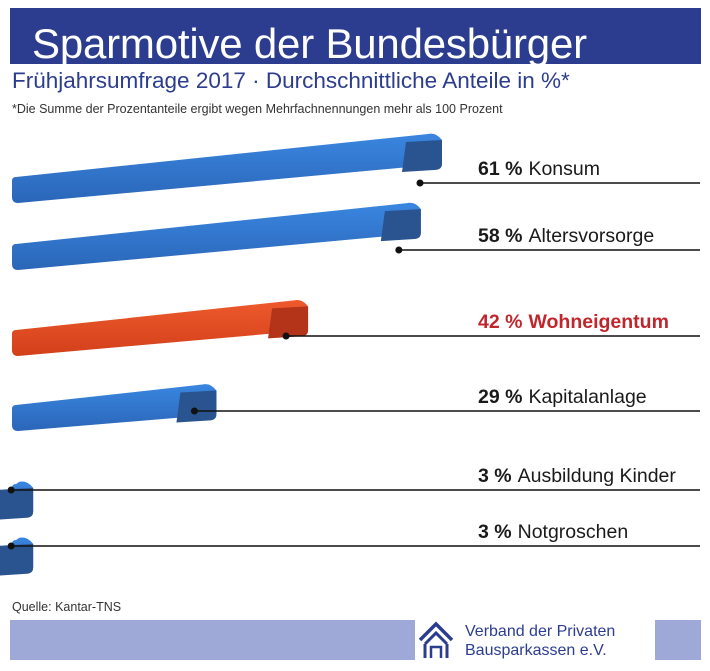  Describe the element at coordinates (11, 490) in the screenshot. I see `leader-dot-ausbildung-kinder` at that location.